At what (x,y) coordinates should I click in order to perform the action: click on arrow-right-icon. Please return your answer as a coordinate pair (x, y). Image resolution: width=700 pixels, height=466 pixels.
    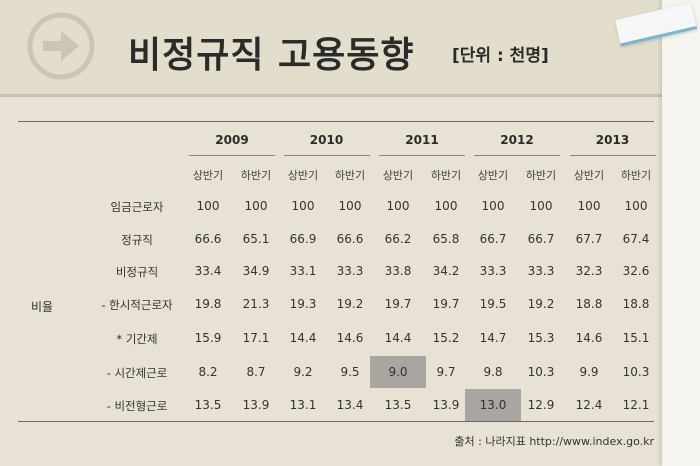
    Looking at the image, I should click on (61, 46).